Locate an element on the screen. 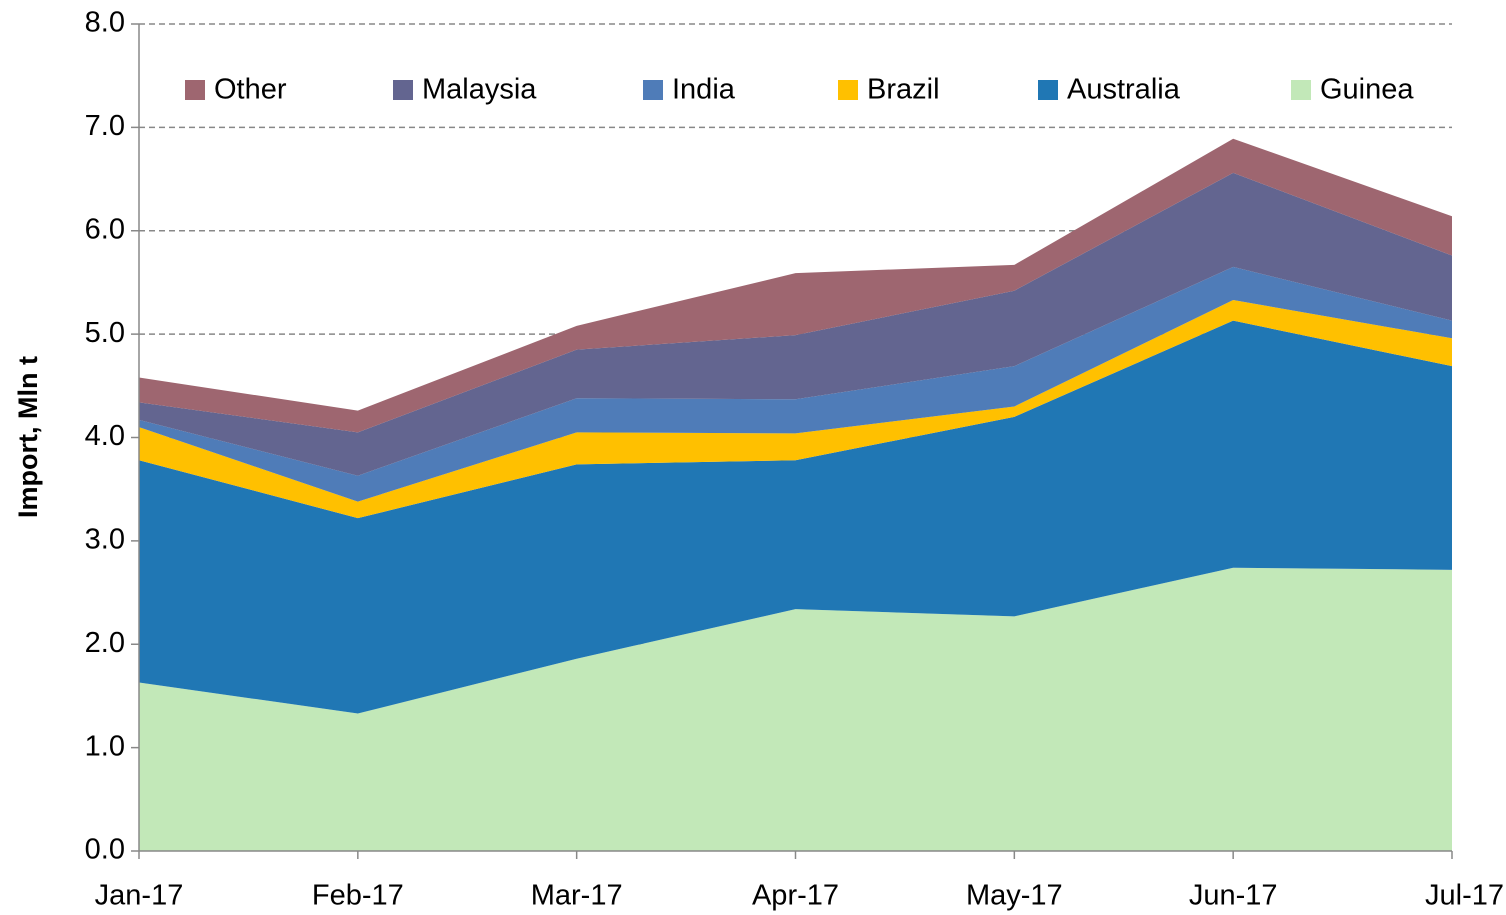 The image size is (1506, 915). y-tick-label: 6.0 is located at coordinates (105, 229).